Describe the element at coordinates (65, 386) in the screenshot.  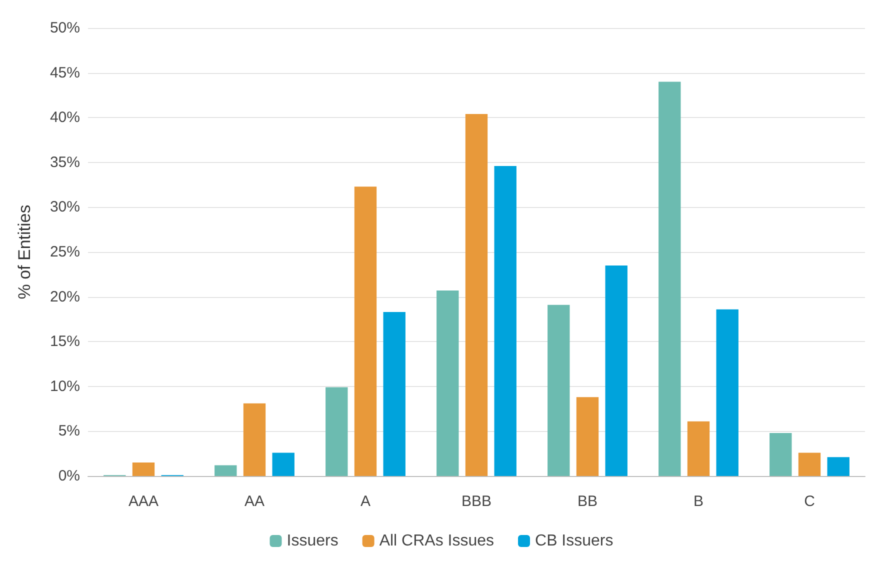
I see `y-tick-label: 10%` at that location.